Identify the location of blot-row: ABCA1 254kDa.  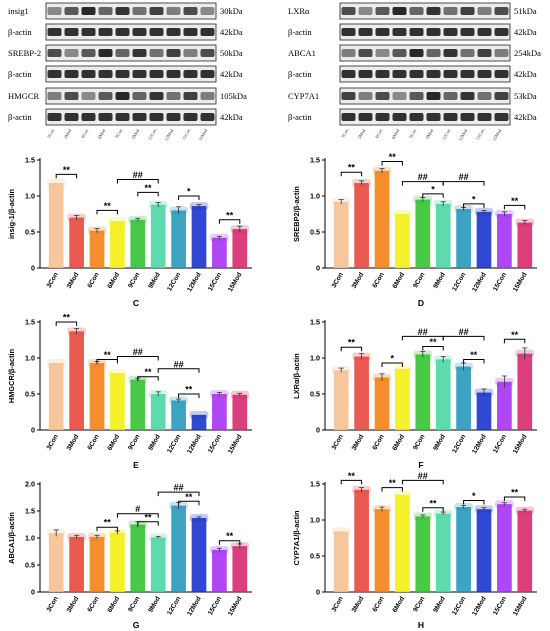
(414, 53).